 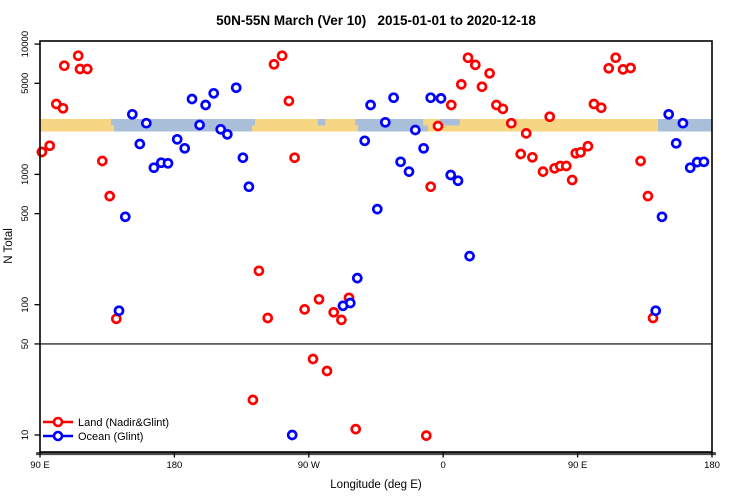 I want to click on x-tick-label: 0, so click(x=443, y=465).